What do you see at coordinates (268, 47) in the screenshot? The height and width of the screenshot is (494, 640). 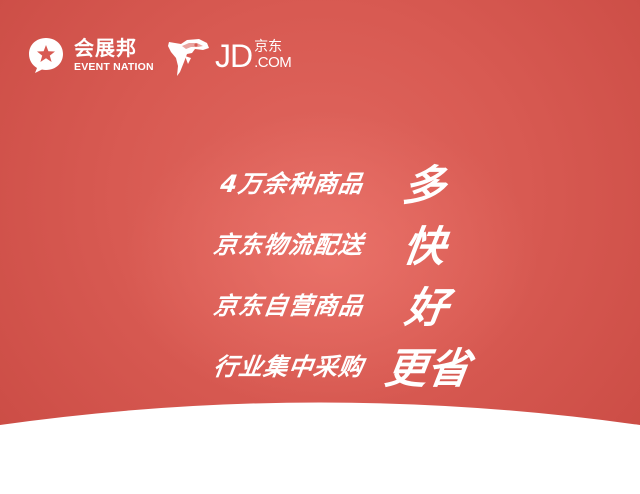 I see `jd-chinese-name: 京东` at bounding box center [268, 47].